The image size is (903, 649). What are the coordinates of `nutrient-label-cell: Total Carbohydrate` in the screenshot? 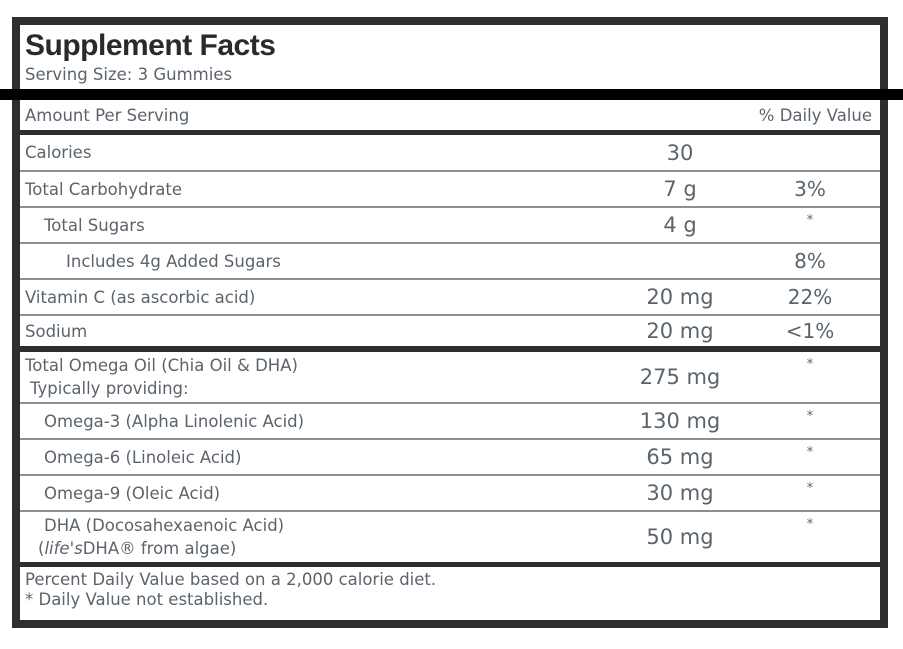 It's located at (320, 189).